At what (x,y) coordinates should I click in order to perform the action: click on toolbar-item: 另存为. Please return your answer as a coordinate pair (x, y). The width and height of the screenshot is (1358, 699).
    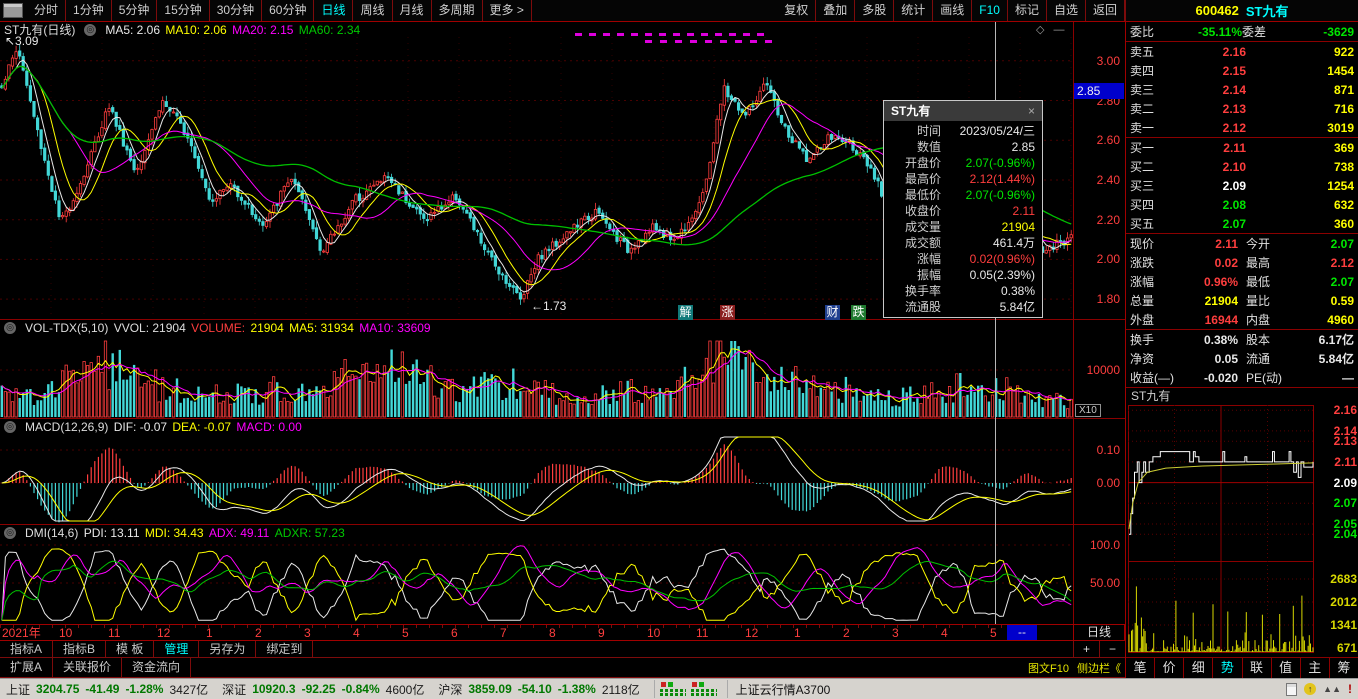
    Looking at the image, I should click on (228, 649).